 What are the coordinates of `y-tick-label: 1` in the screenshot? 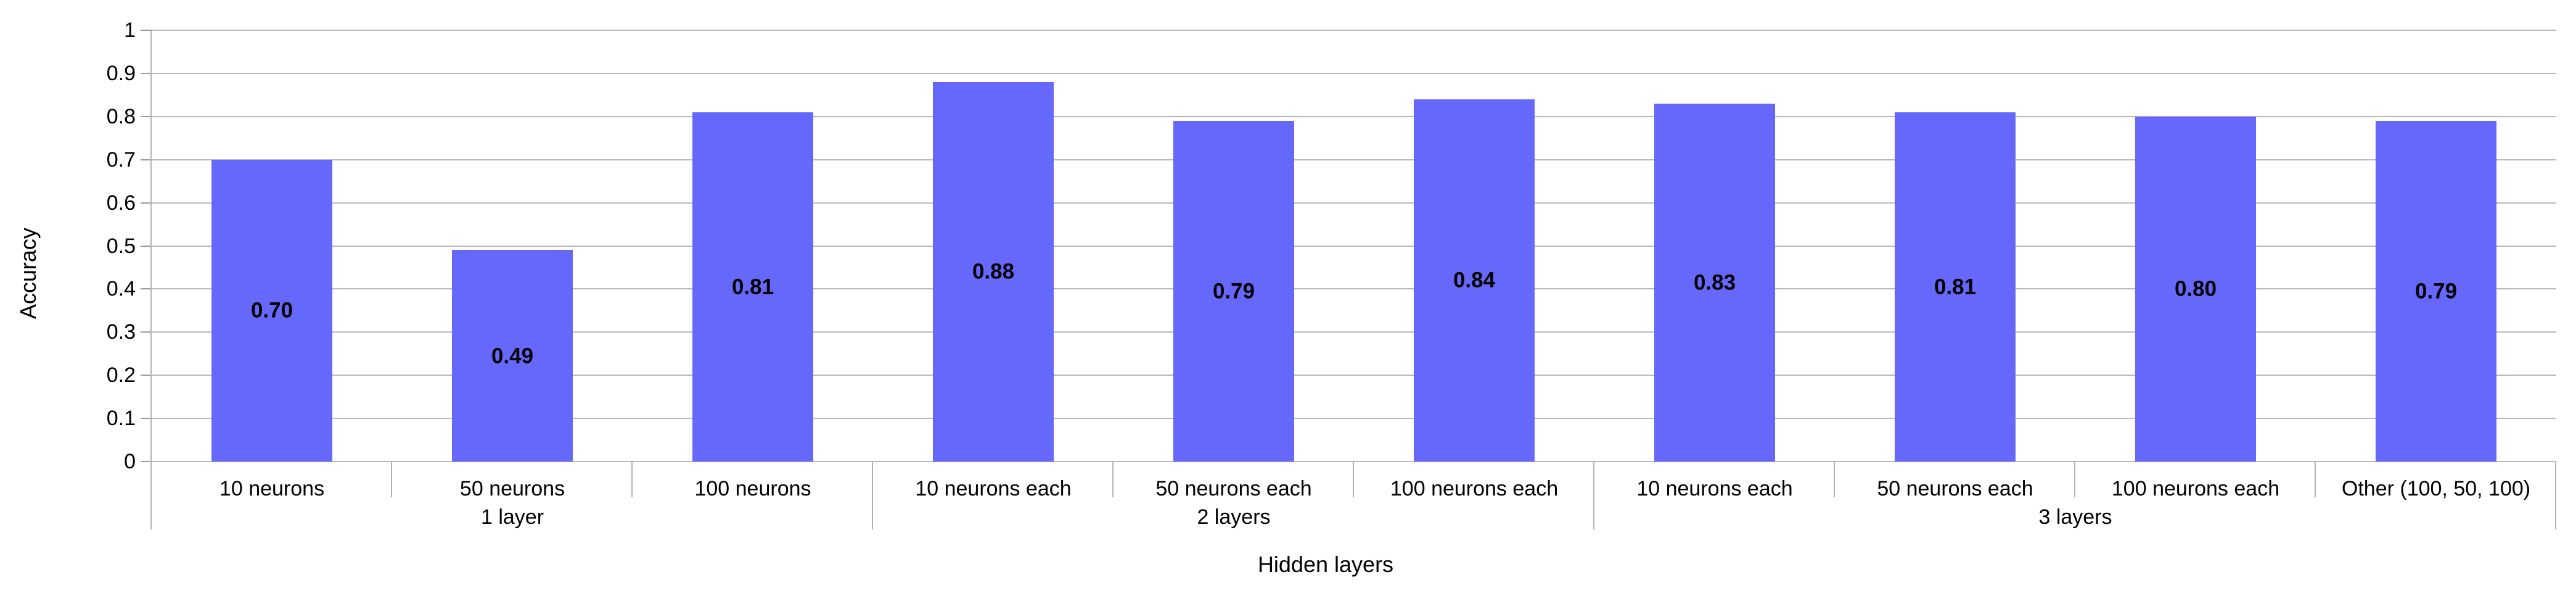 It's located at (130, 30).